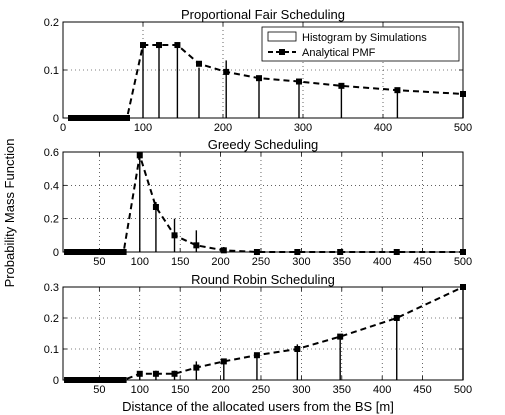 The width and height of the screenshot is (505, 415). What do you see at coordinates (51, 288) in the screenshot?
I see `y-tick-label: 0.3` at bounding box center [51, 288].